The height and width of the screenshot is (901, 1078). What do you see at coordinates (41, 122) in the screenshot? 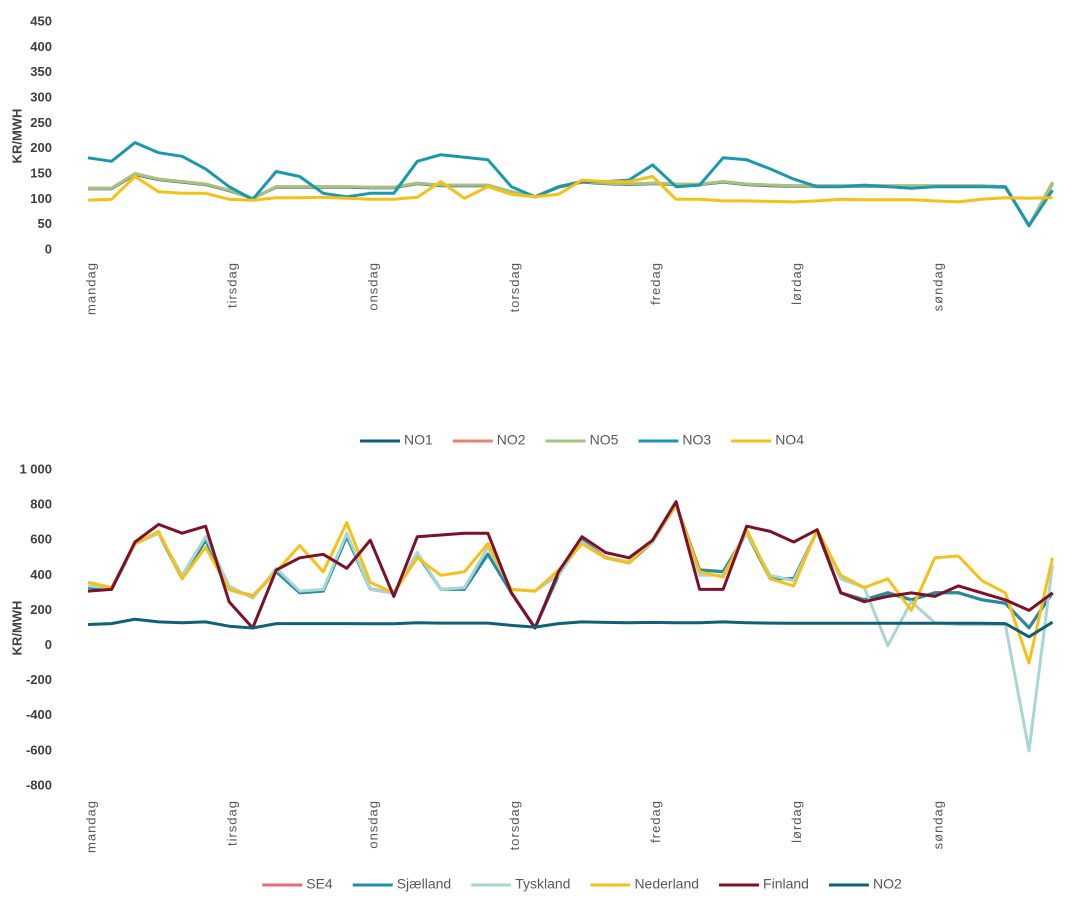
I see `y-tick-label: 250` at bounding box center [41, 122].